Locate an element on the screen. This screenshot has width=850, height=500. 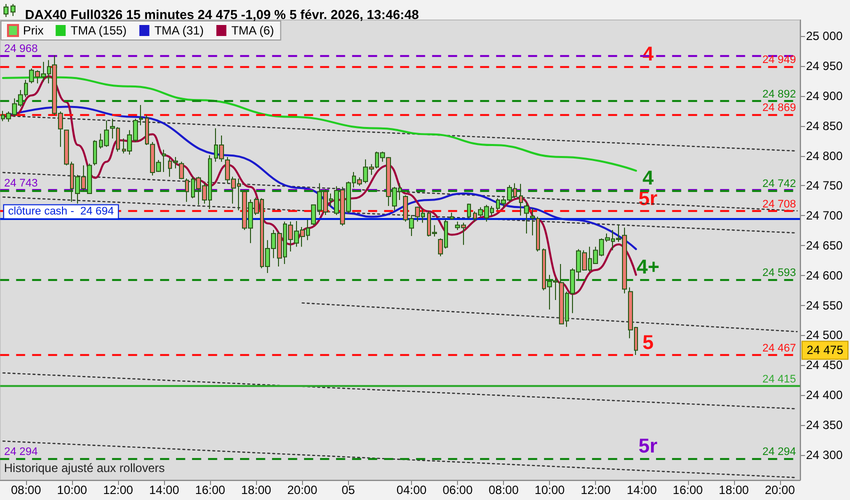
ref-line-label: 24 415 is located at coordinates (779, 380).